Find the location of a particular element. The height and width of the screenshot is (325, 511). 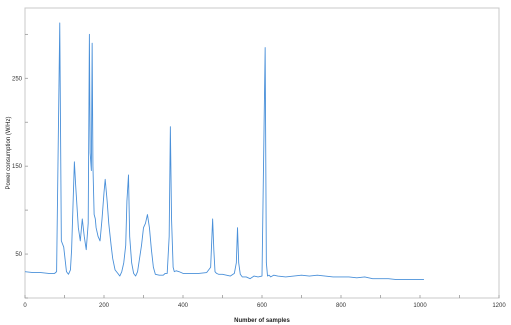

y-tick-label: 250 is located at coordinates (17, 79).